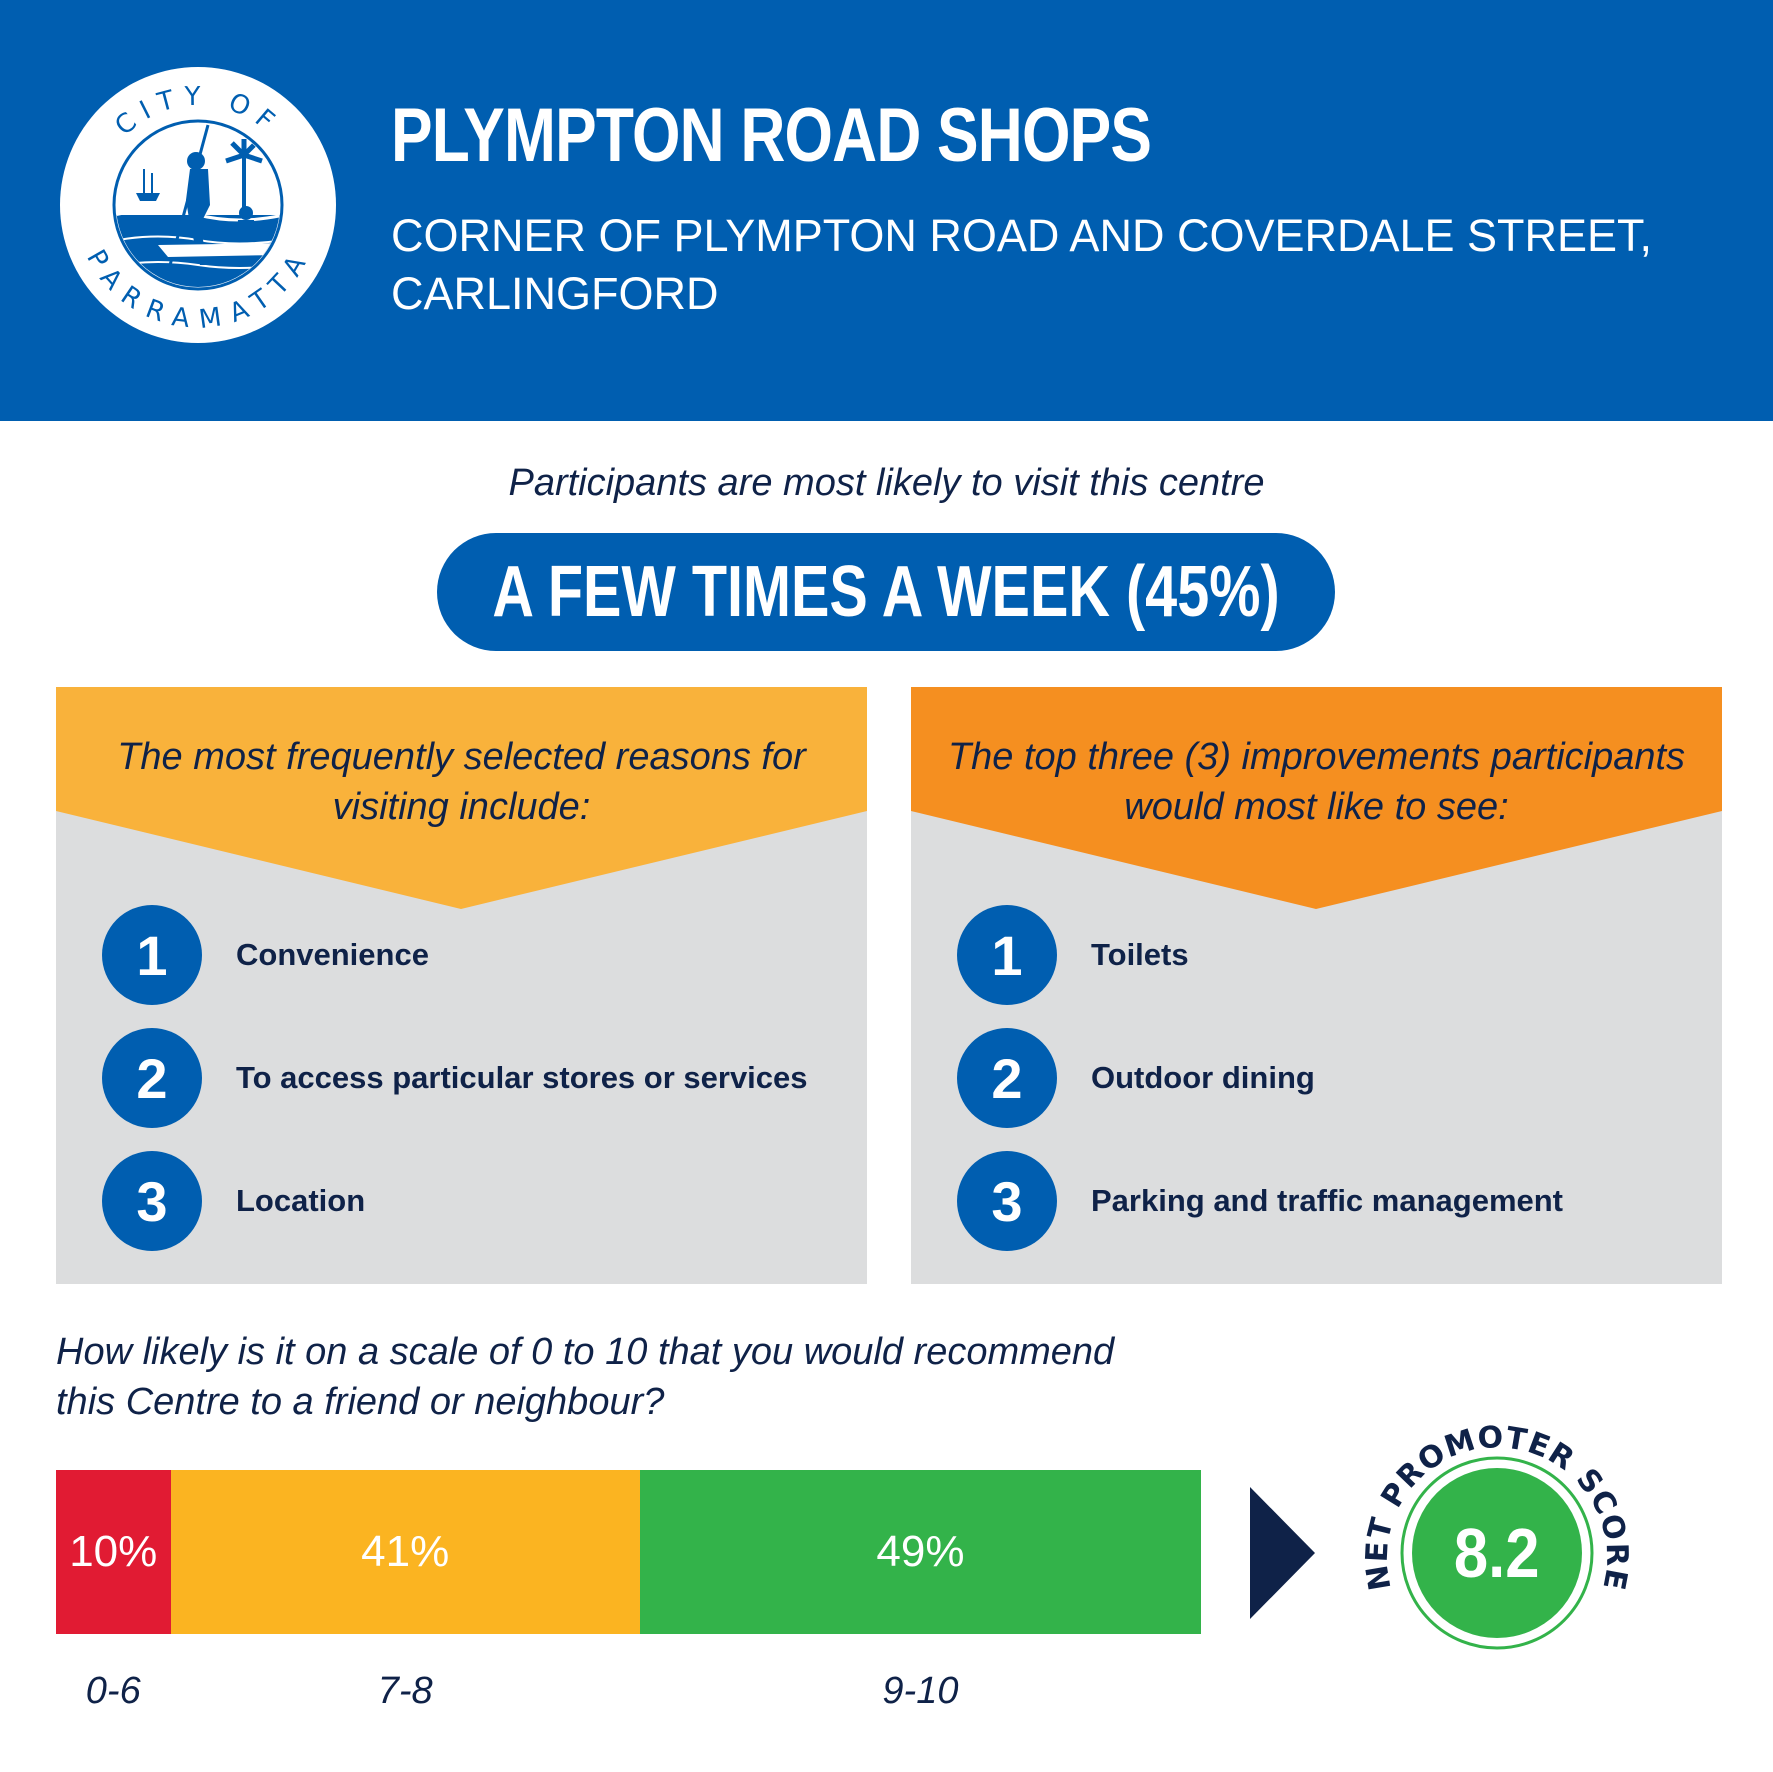 The height and width of the screenshot is (1772, 1773). Describe the element at coordinates (360, 1402) in the screenshot. I see `question-line-2: this Centre to a friend or neighbour?` at that location.